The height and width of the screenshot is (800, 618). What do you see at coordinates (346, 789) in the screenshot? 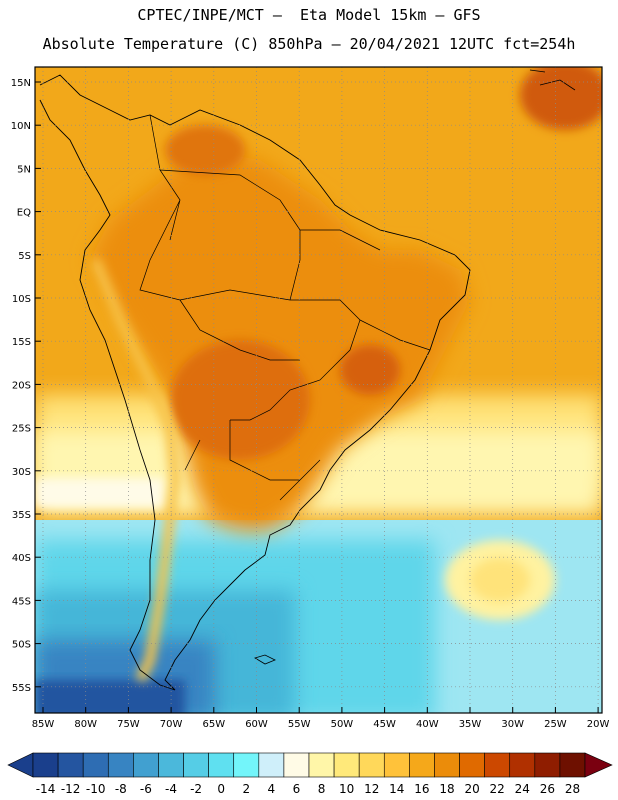
I see `colorbar-label: 10` at bounding box center [346, 789].